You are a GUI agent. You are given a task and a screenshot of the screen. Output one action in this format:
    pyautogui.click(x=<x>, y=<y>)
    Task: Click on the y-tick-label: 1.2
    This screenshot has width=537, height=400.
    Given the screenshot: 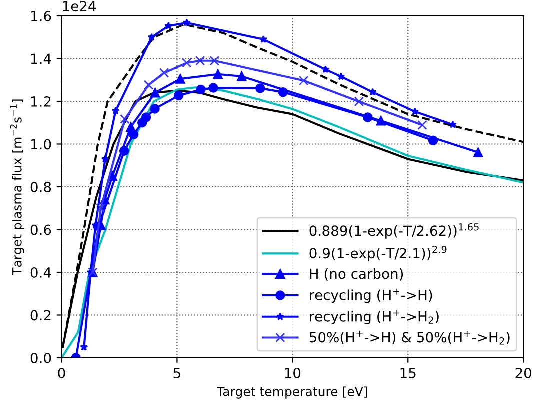 What is the action you would take?
    pyautogui.click(x=41, y=101)
    